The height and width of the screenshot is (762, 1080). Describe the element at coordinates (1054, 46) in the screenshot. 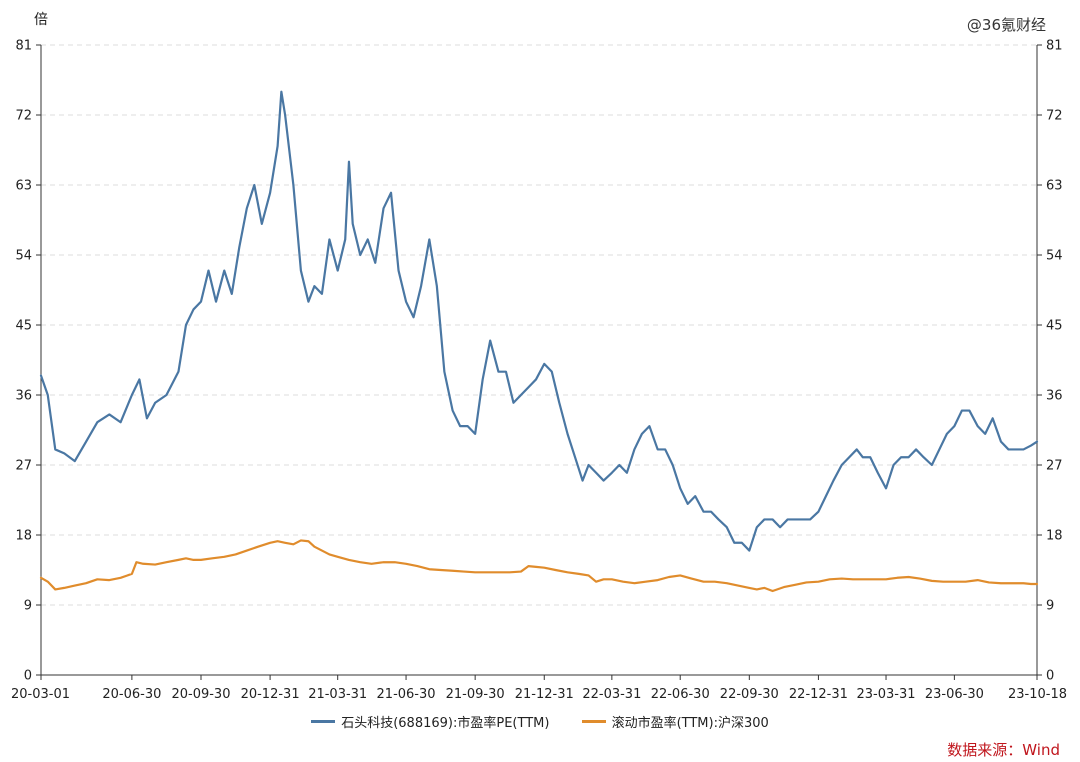

I see `y-tick-label-right: 81` at that location.